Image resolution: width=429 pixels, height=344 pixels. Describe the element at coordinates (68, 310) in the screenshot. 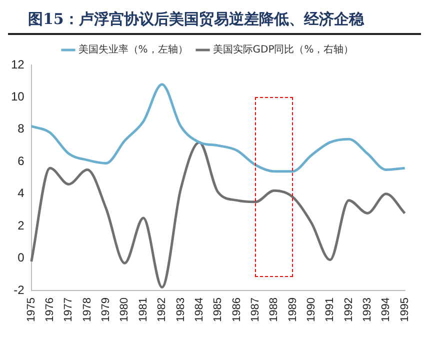

I see `x-tick-label: 1977` at that location.